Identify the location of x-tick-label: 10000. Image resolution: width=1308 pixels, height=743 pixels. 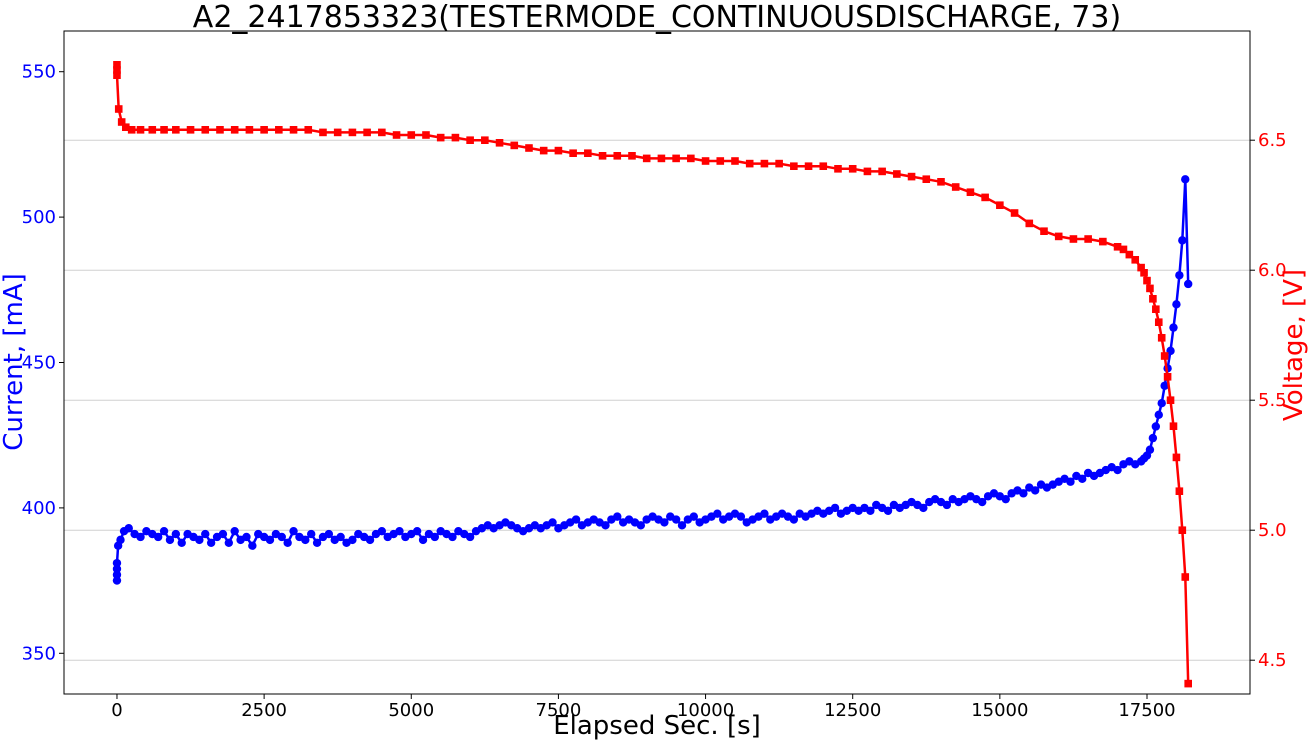
(705, 710).